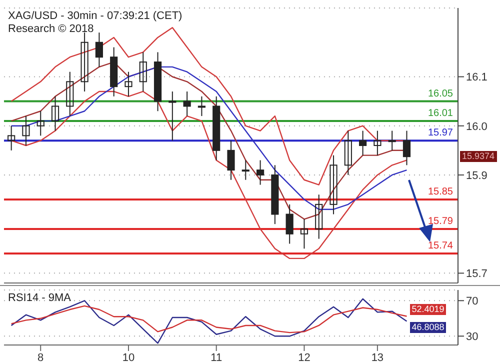  Describe the element at coordinates (441, 94) in the screenshot. I see `ref-line-label: 16.05` at that location.